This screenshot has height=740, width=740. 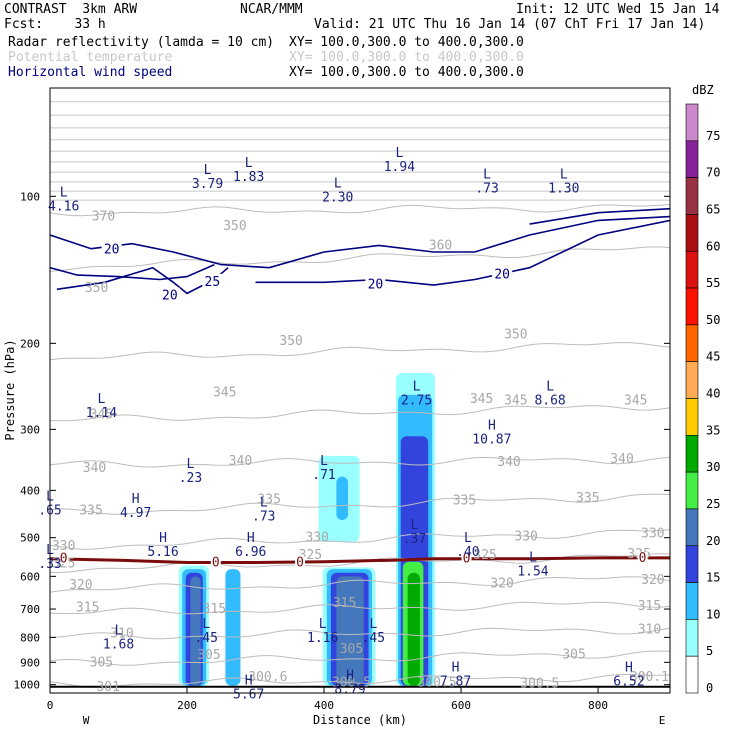 What do you see at coordinates (205, 638) in the screenshot?
I see `extremum-value-22: .45` at bounding box center [205, 638].